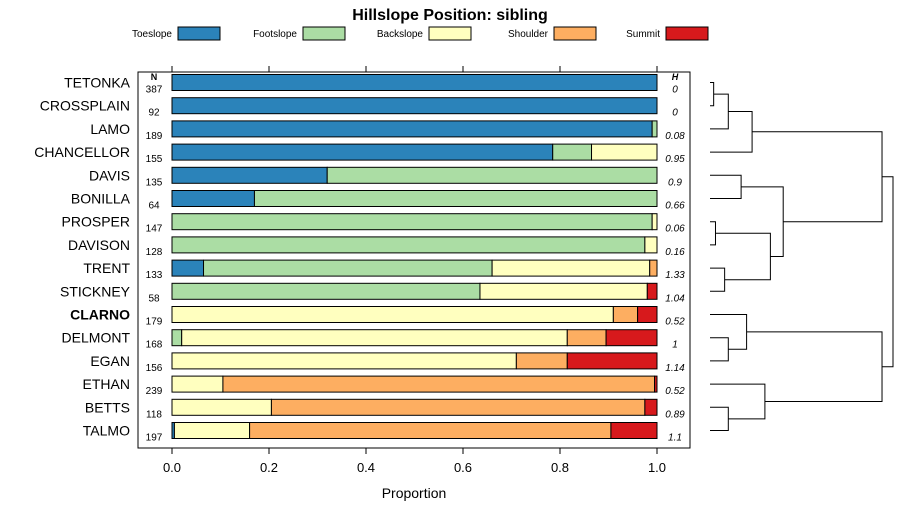  I want to click on x-tick-label: 0.8, so click(560, 467).